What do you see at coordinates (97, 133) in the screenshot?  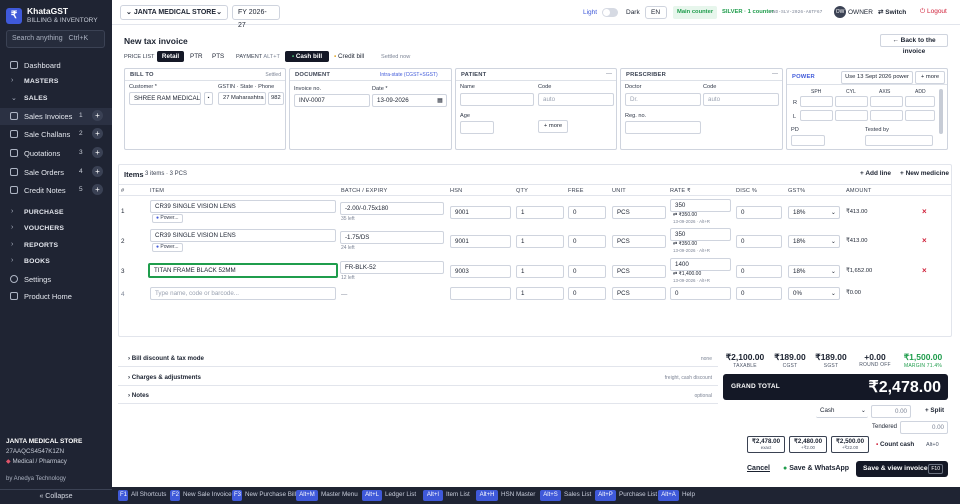 I see `add-sale-challan-button: +` at bounding box center [97, 133].